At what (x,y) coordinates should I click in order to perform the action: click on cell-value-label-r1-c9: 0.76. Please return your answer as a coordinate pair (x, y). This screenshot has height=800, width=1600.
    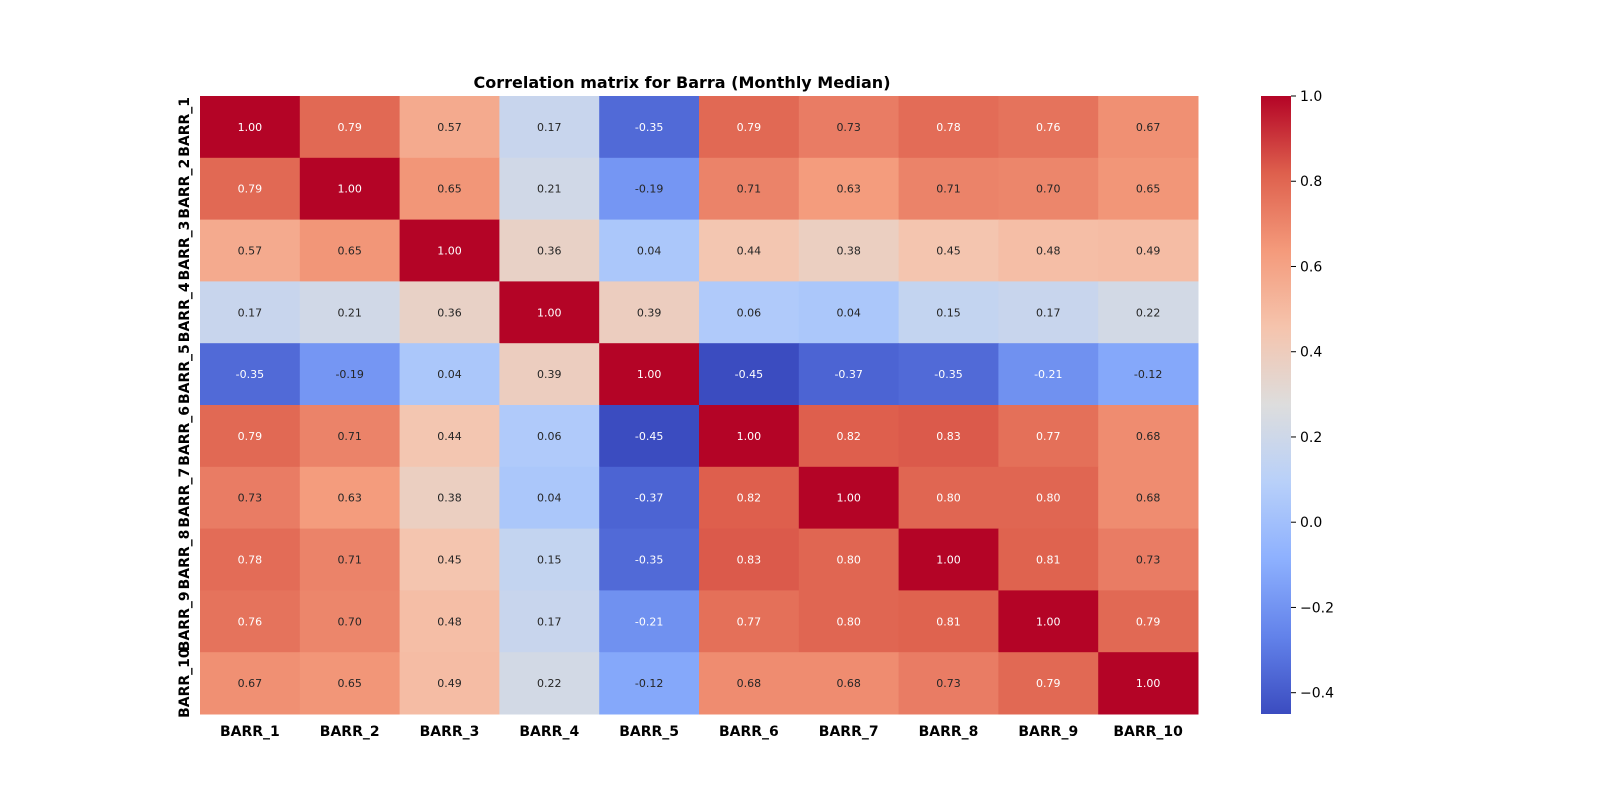
    Looking at the image, I should click on (1048, 127).